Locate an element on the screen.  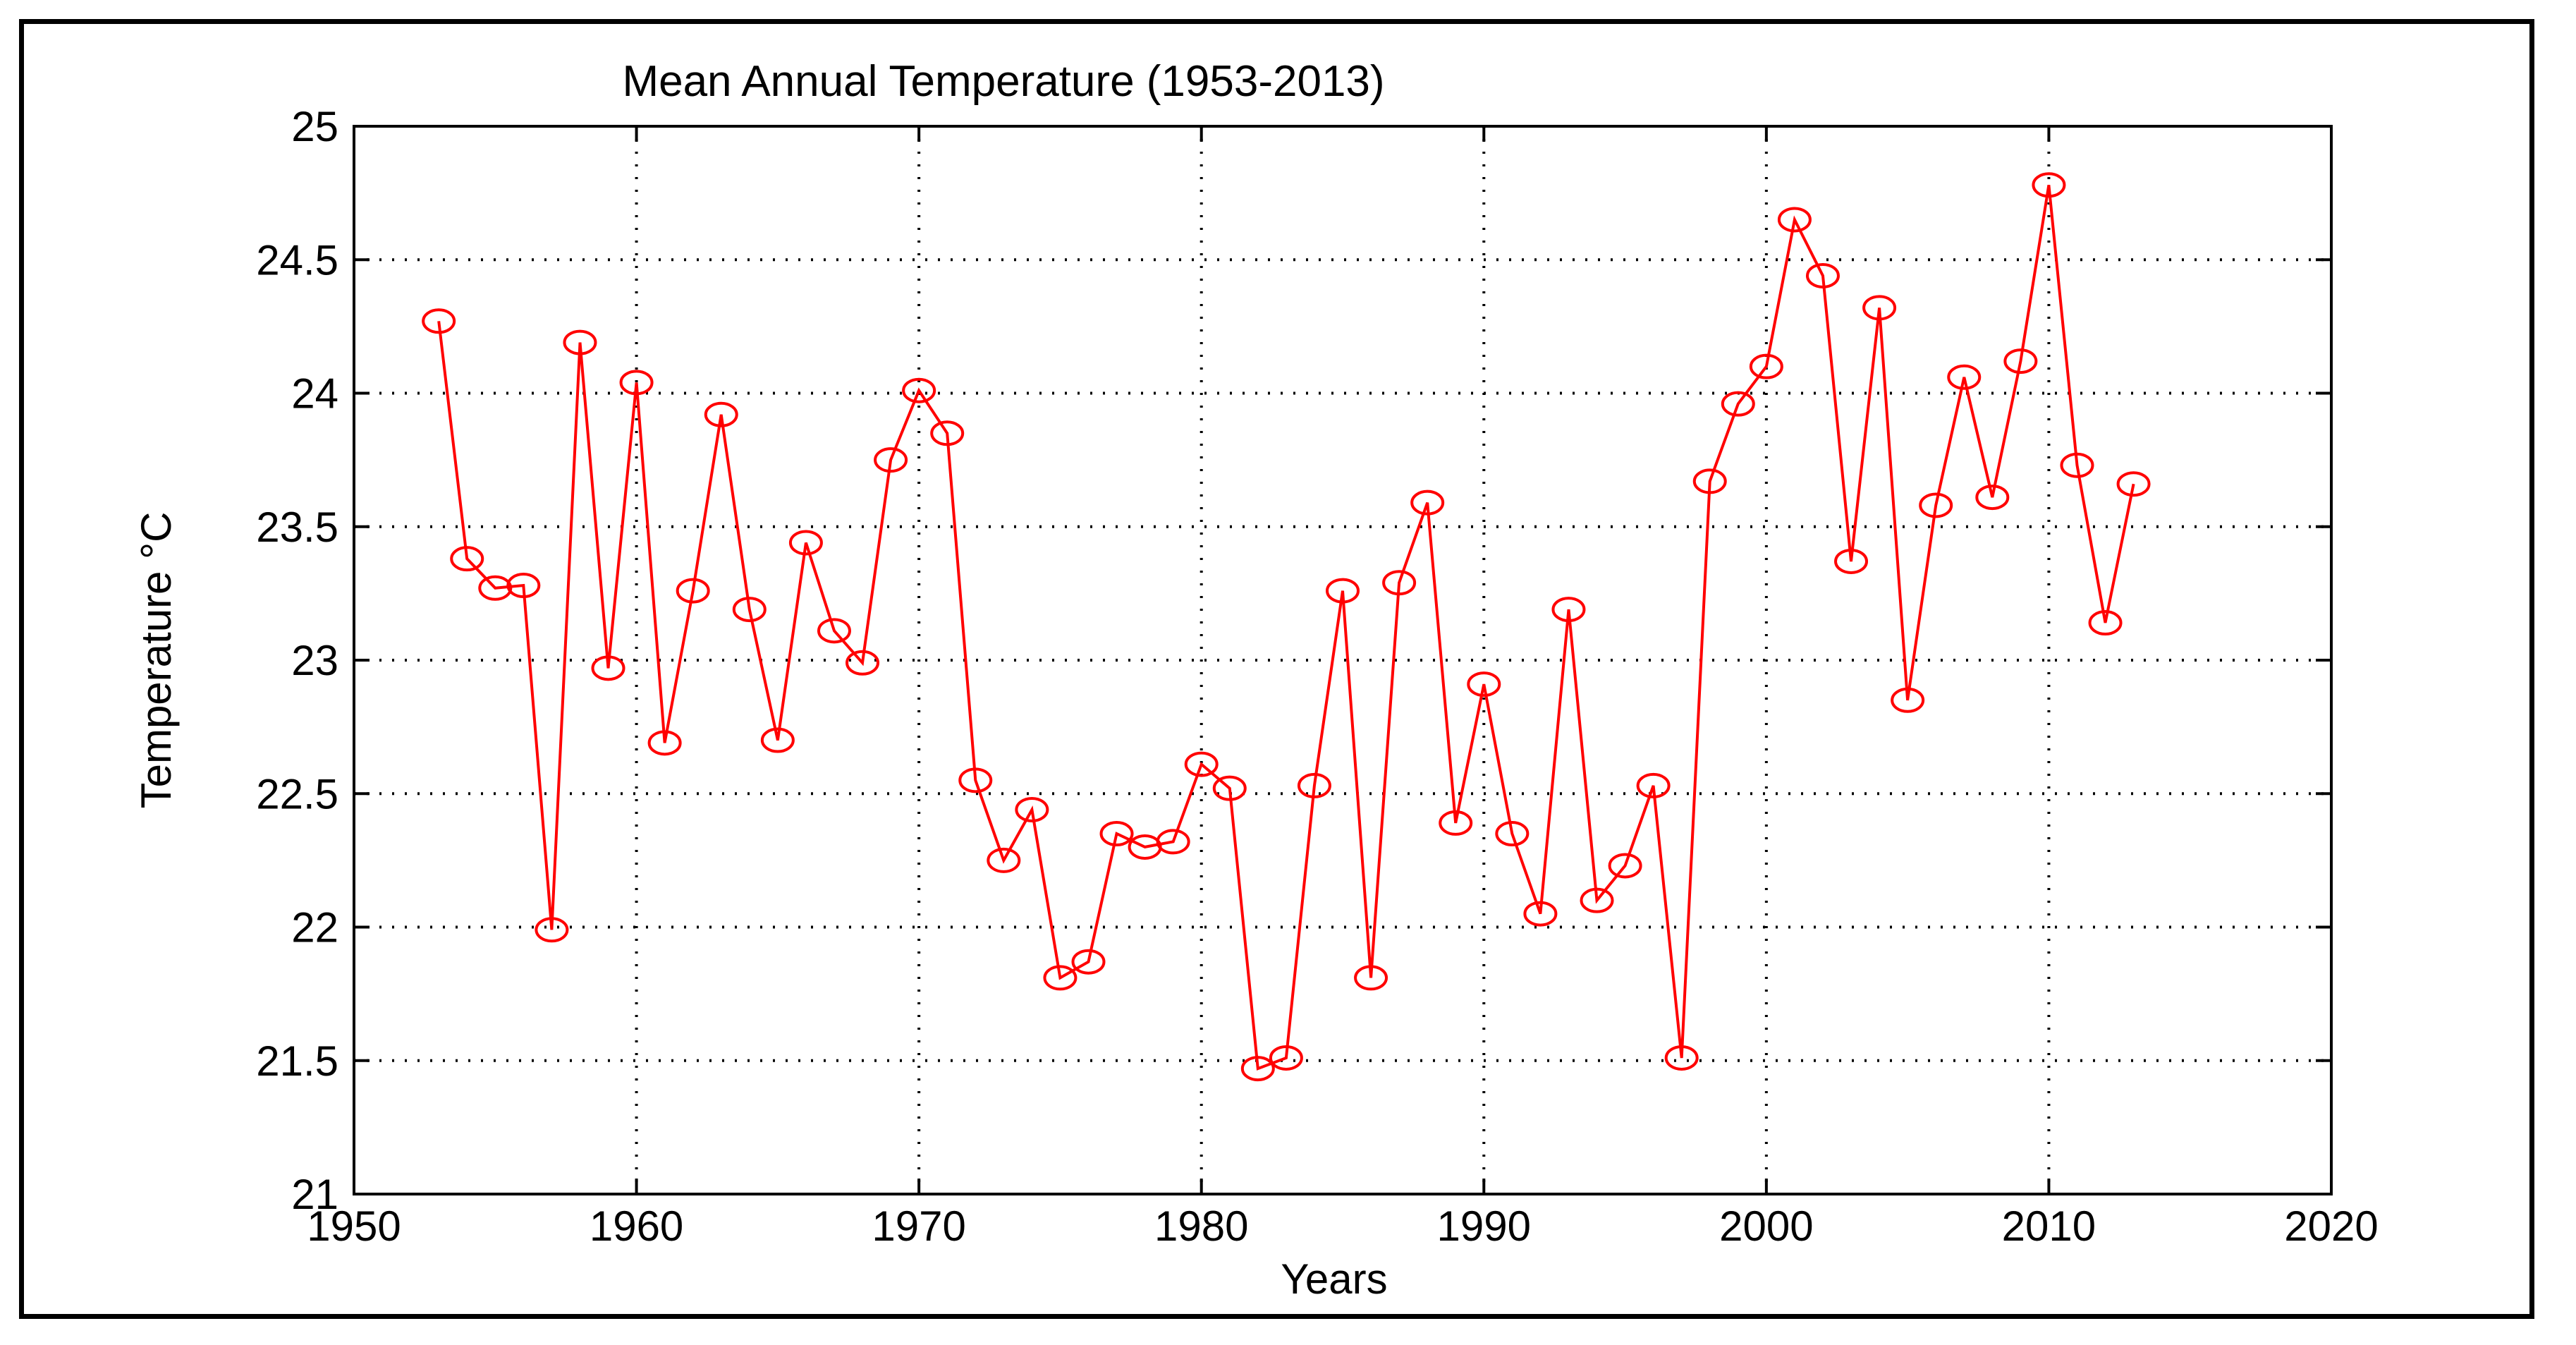
data-point-2008 is located at coordinates (1993, 498).